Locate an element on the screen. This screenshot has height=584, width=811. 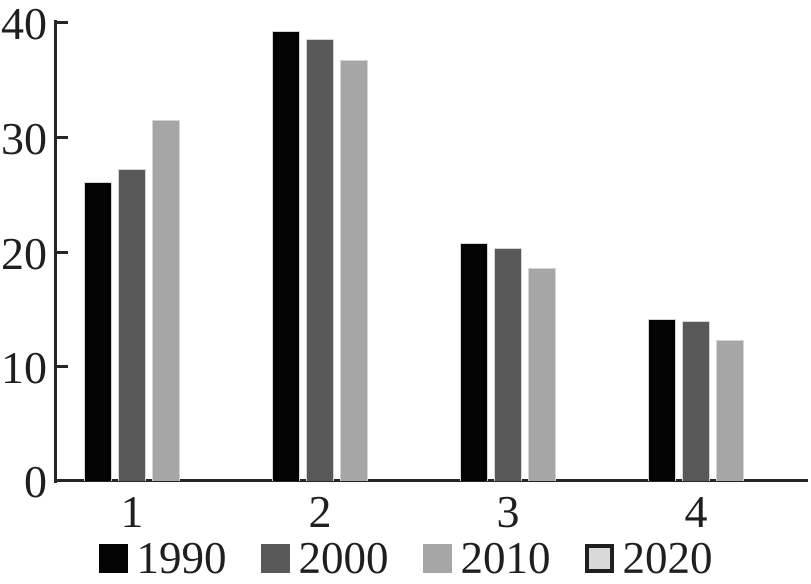
x-tick-label-1: 1 is located at coordinates (132, 511).